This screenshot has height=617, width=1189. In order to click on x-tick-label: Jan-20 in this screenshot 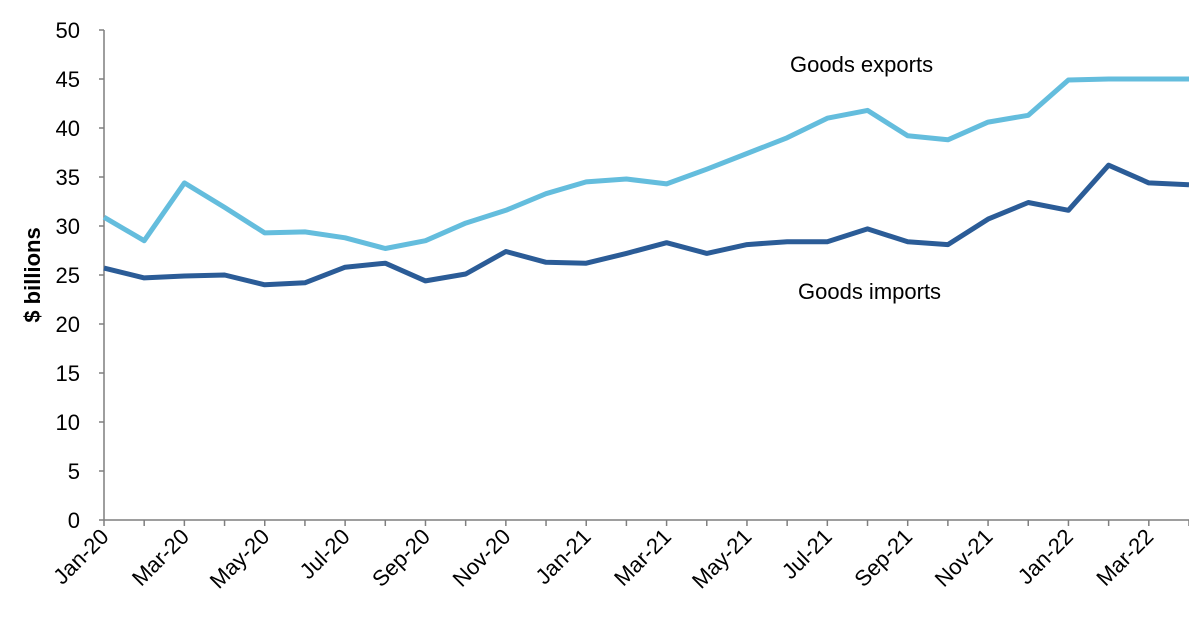, I will do `click(80, 556)`.